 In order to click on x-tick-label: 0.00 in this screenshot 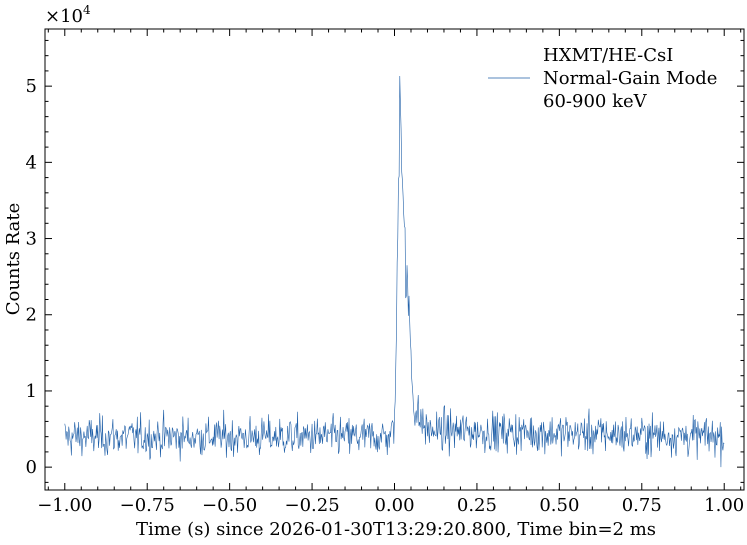, I will do `click(394, 505)`.